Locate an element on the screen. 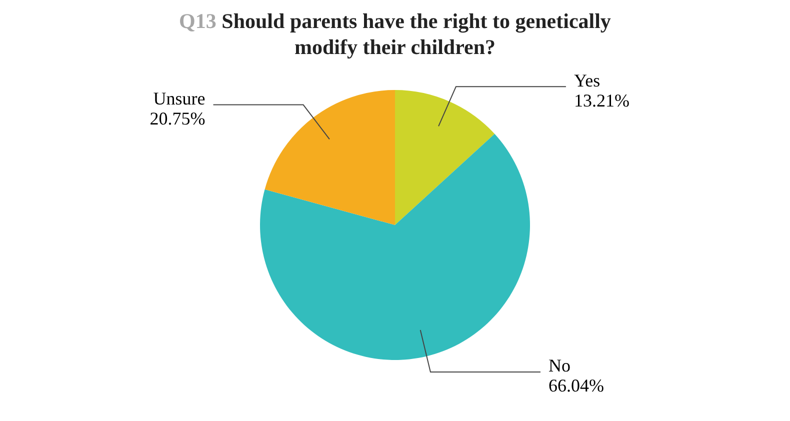  data-label: 20.75% is located at coordinates (178, 118).